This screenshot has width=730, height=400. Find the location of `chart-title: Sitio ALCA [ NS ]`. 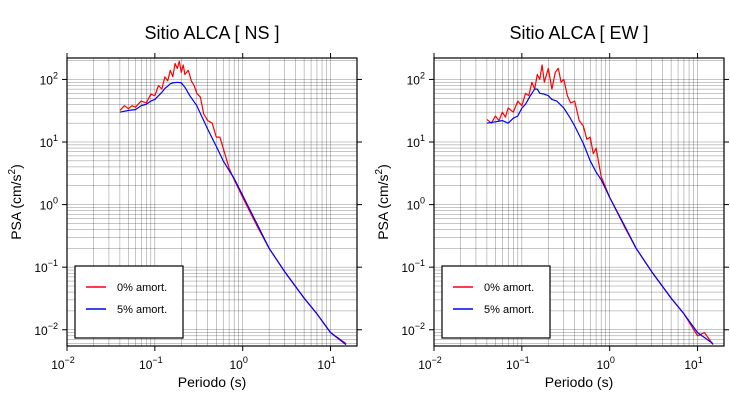

chart-title: Sitio ALCA [ NS ] is located at coordinates (211, 33).